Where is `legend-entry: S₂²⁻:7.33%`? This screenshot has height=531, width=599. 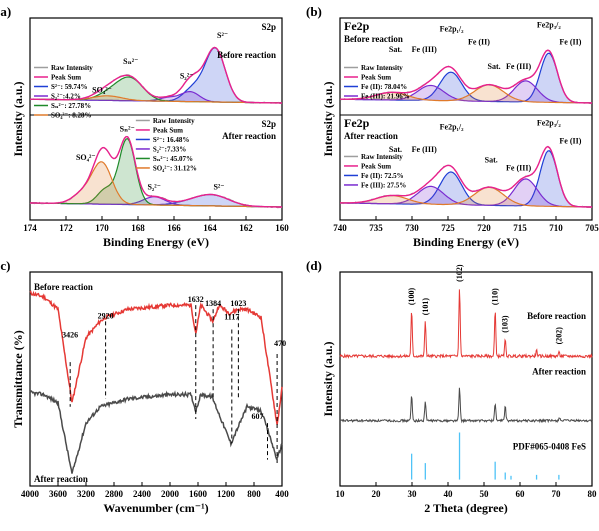 legend-entry: S₂²⁻:7.33% is located at coordinates (169, 149).